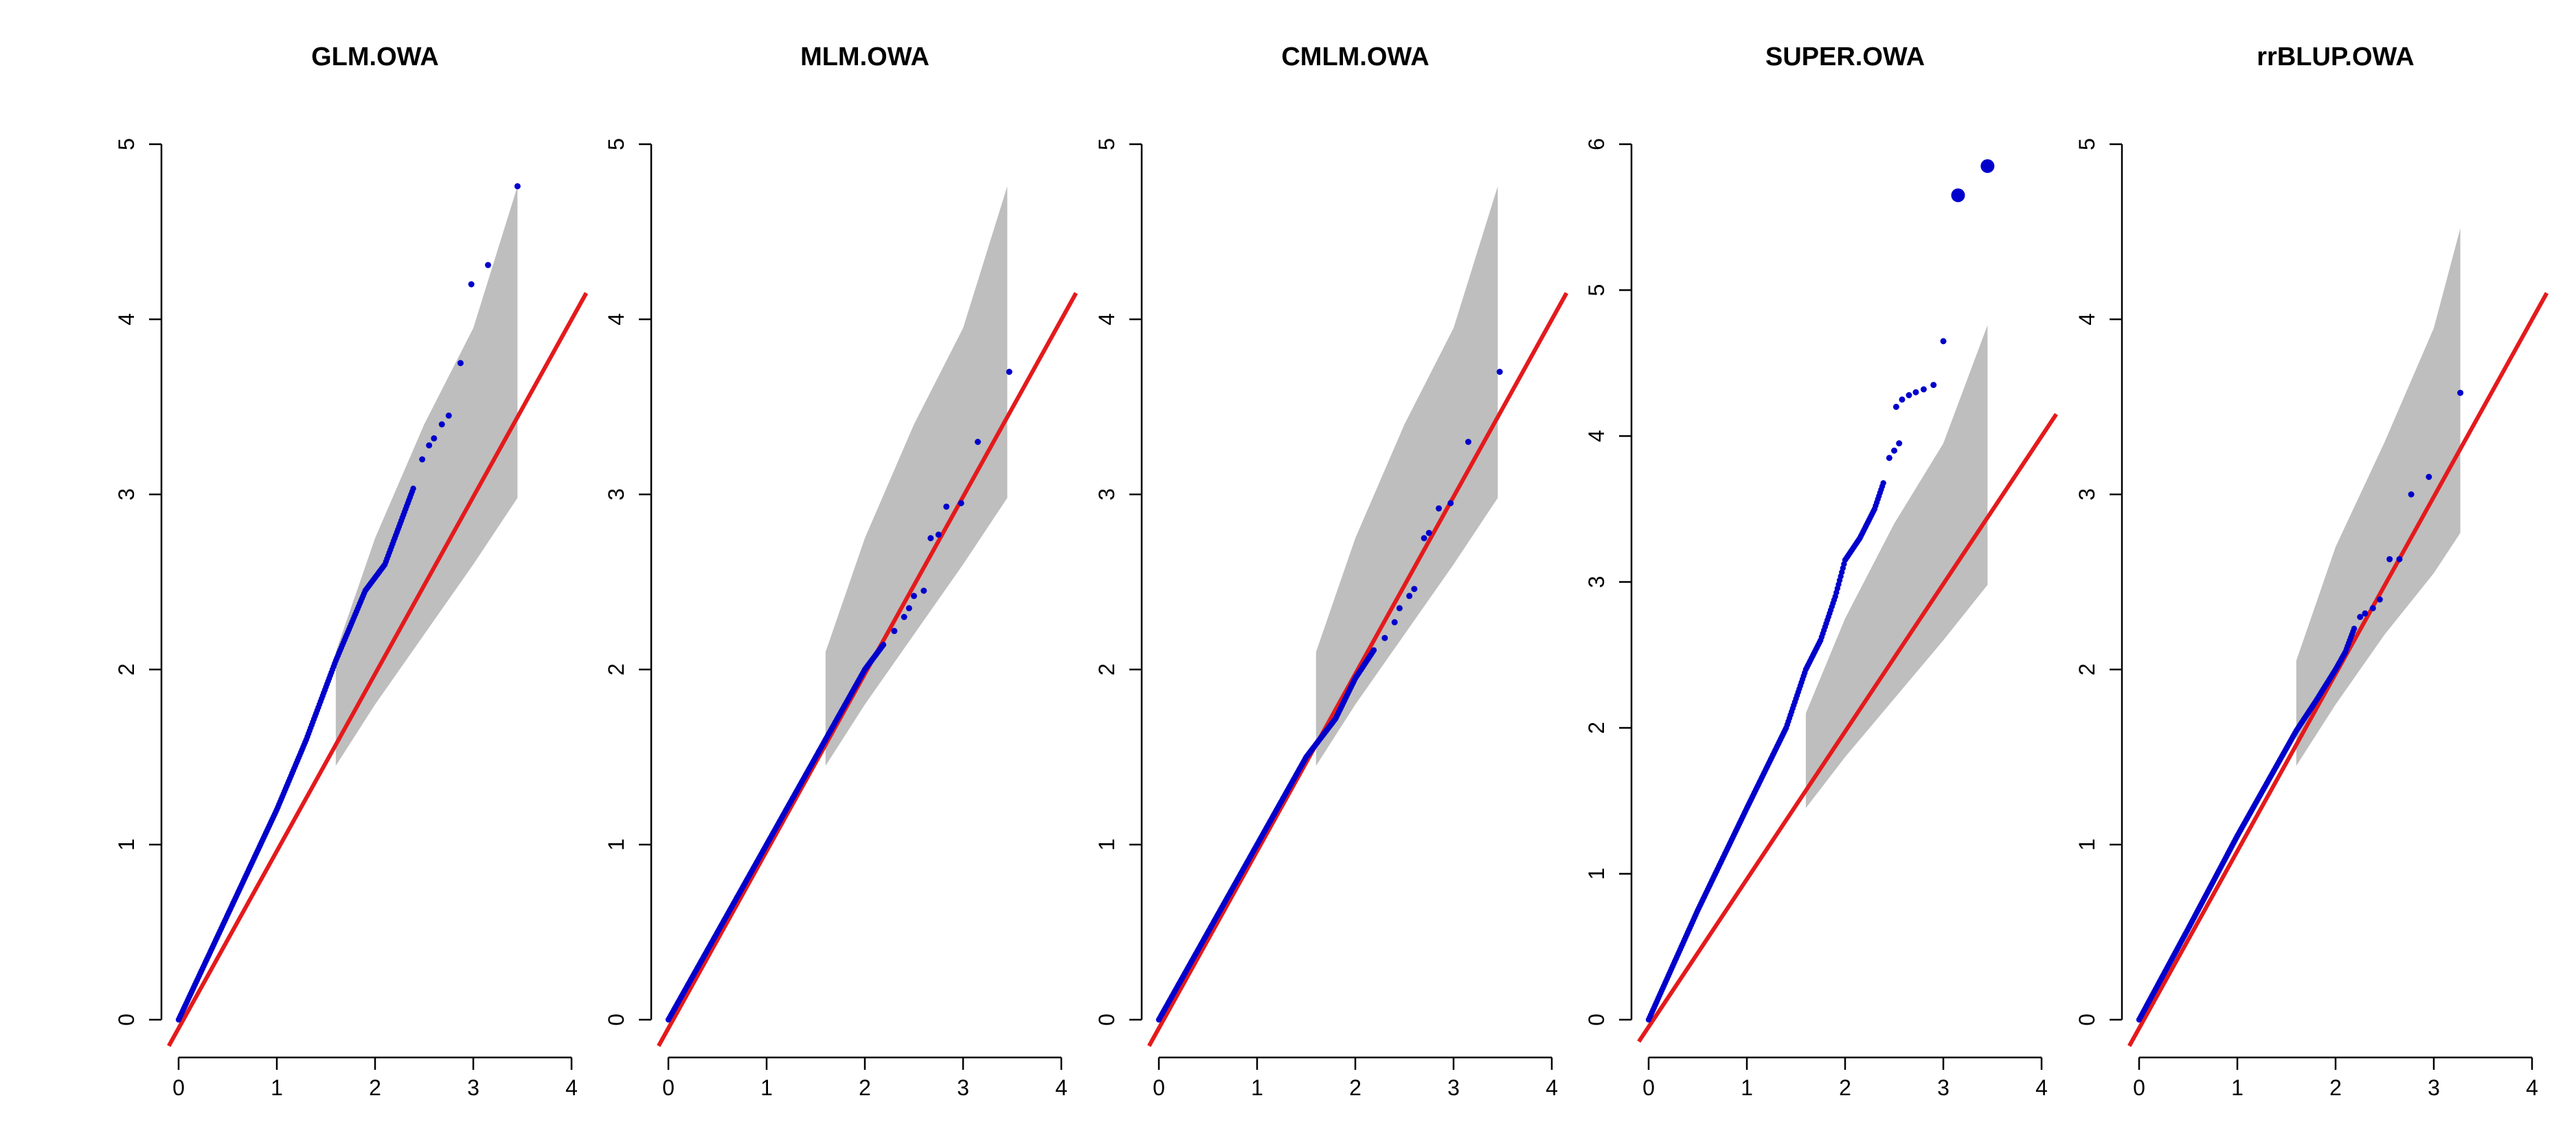  Describe the element at coordinates (1355, 57) in the screenshot. I see `panel-title: CMLM.OWA` at that location.